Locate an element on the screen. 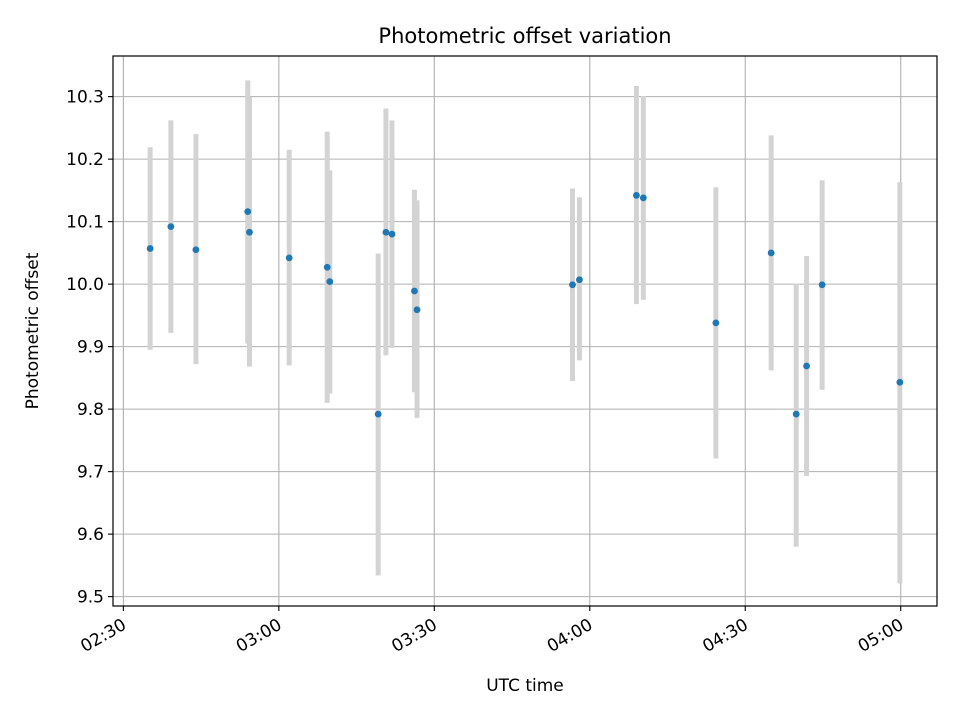 The height and width of the screenshot is (720, 960). x-tick-label: 03:00 is located at coordinates (259, 636).